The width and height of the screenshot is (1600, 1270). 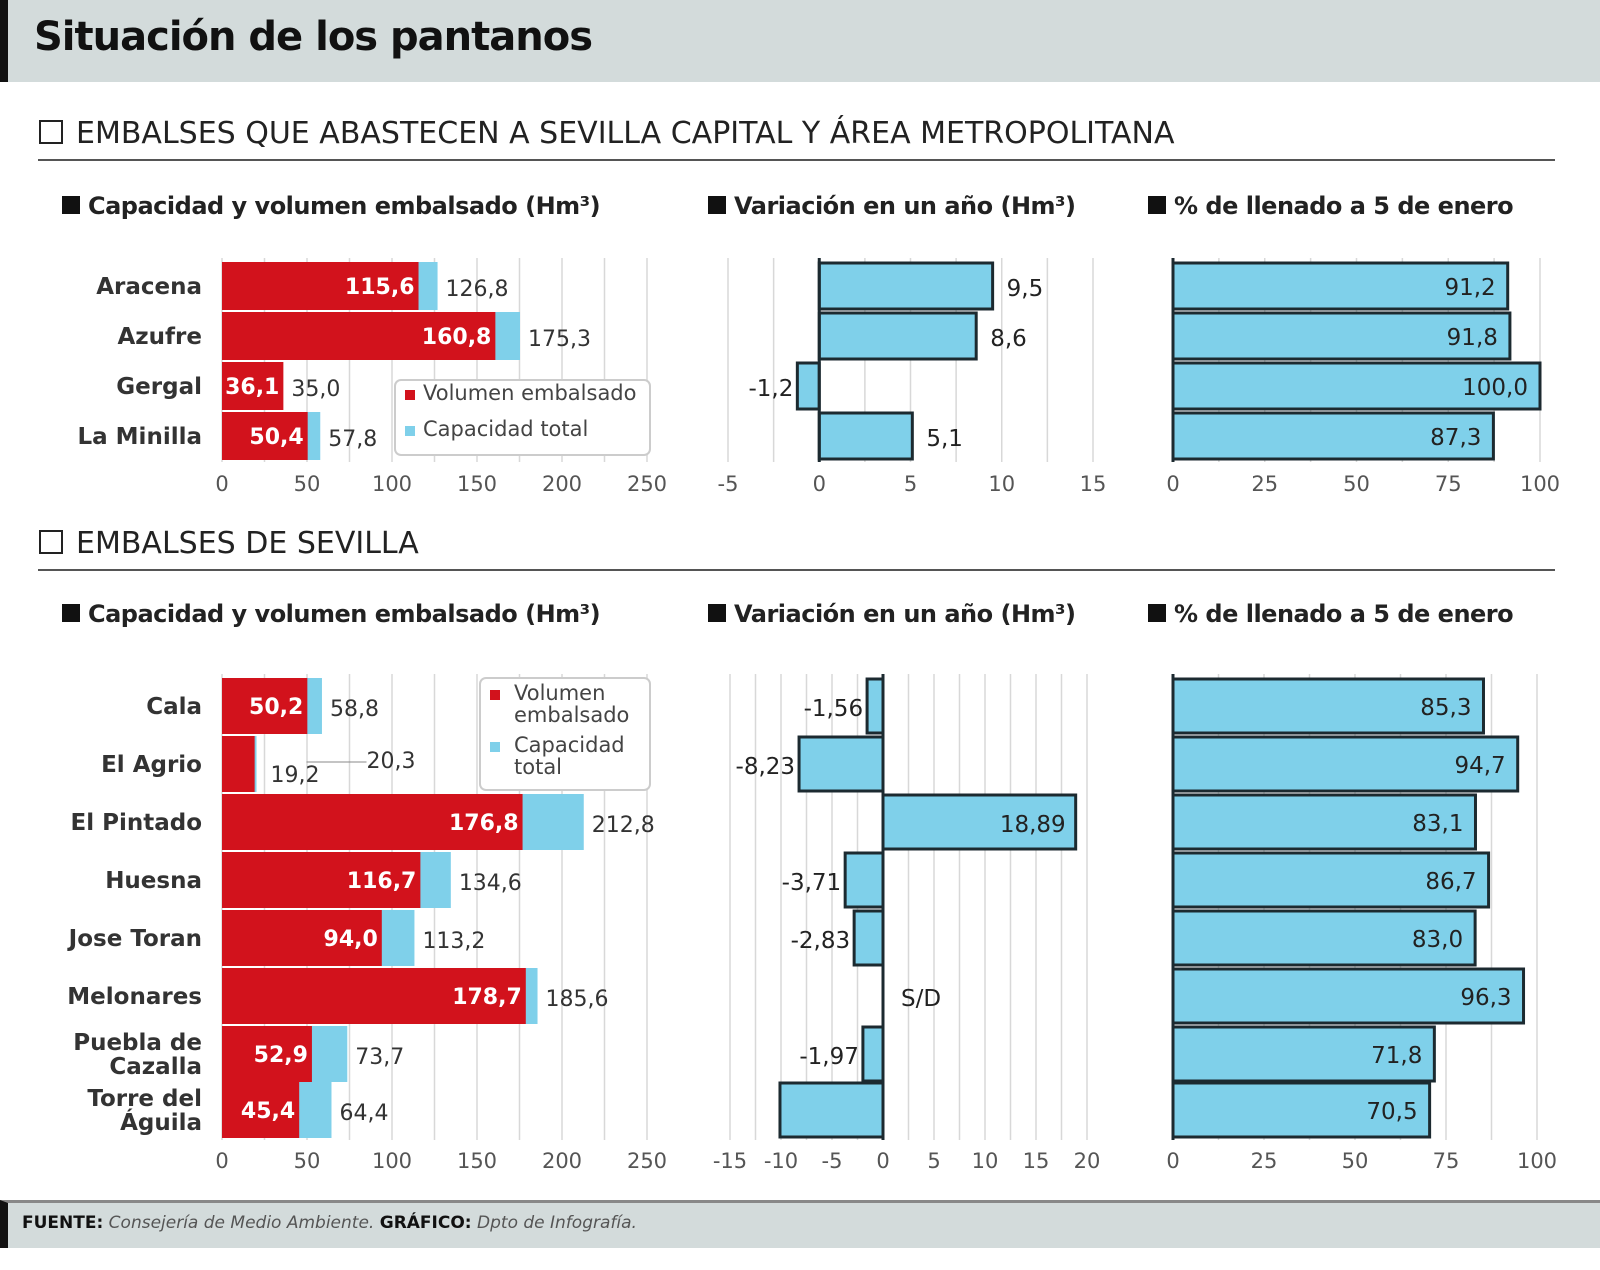 I want to click on x-tick-label: 250, so click(x=647, y=484).